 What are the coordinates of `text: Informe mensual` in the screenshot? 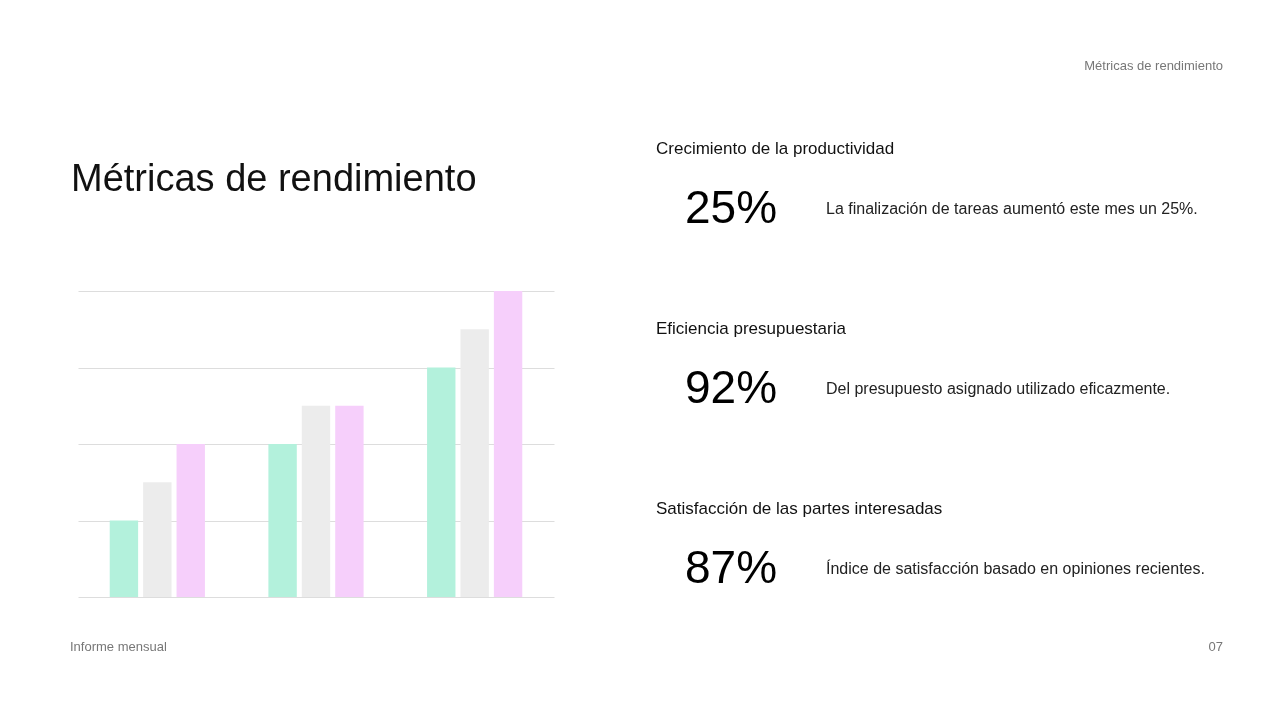 It's located at (118, 646).